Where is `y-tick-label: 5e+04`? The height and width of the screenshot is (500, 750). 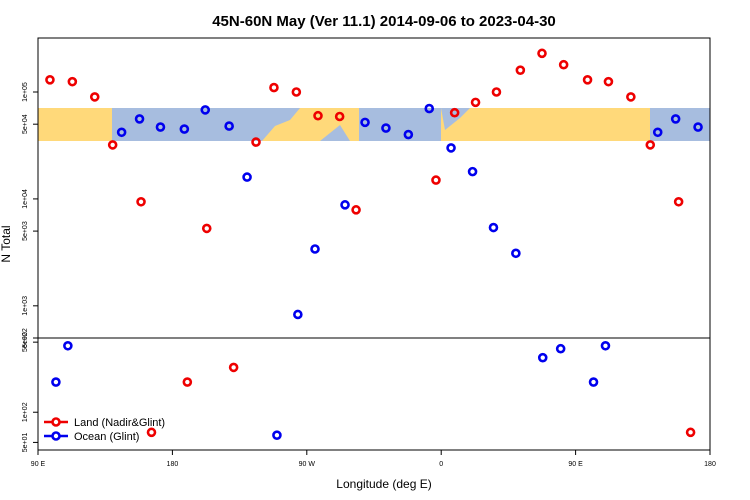
y-tick-label: 5e+04 is located at coordinates (25, 124).